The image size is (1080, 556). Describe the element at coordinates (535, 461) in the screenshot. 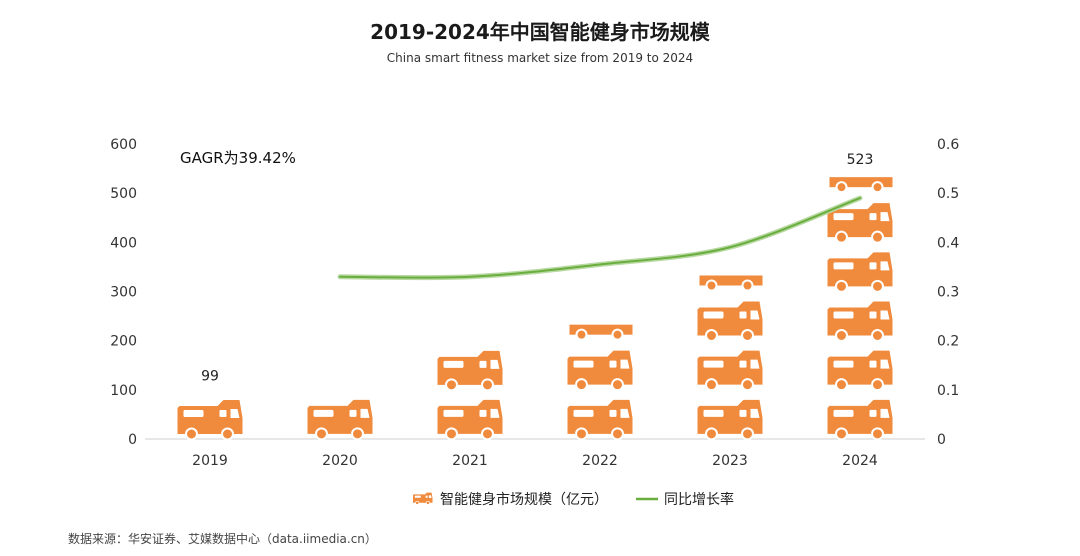

I see `x-axis-ticks: 2019 2020 2021 2022 2023 2024` at that location.